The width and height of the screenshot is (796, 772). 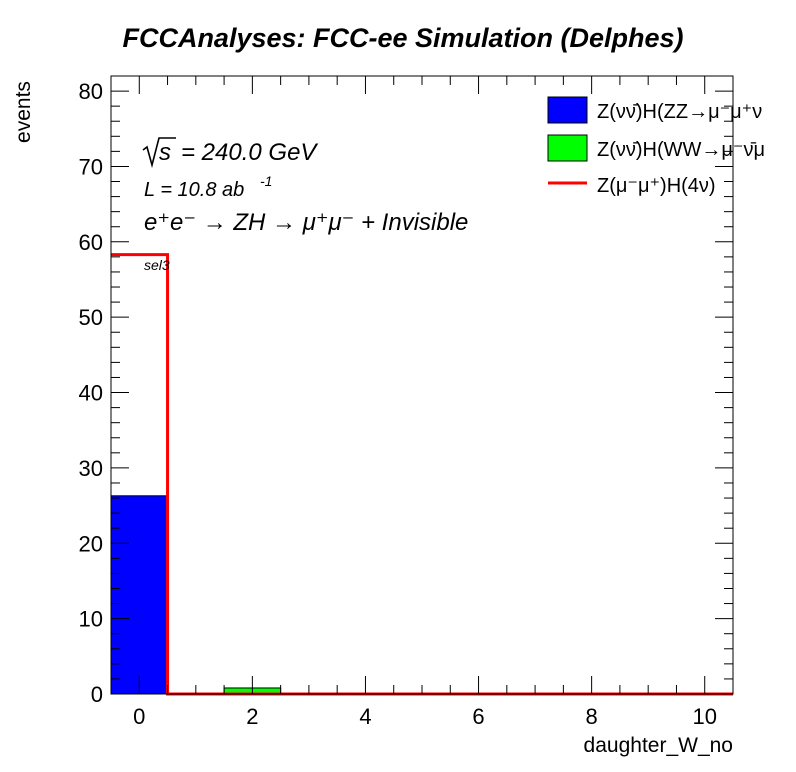 I want to click on legend-swatch-ww, so click(x=567, y=148).